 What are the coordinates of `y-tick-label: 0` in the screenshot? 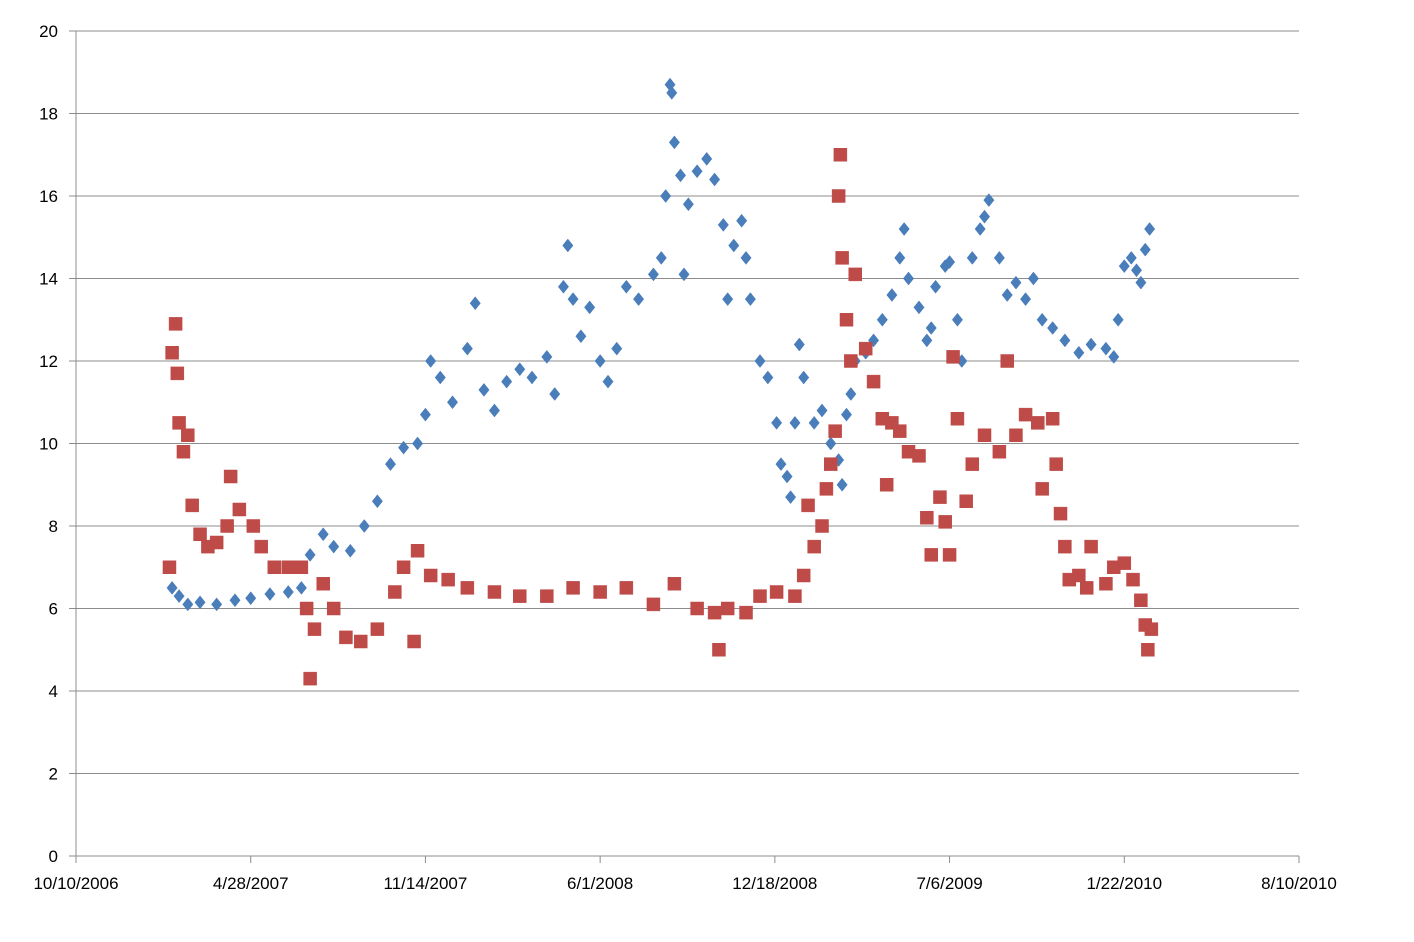 It's located at (53, 856).